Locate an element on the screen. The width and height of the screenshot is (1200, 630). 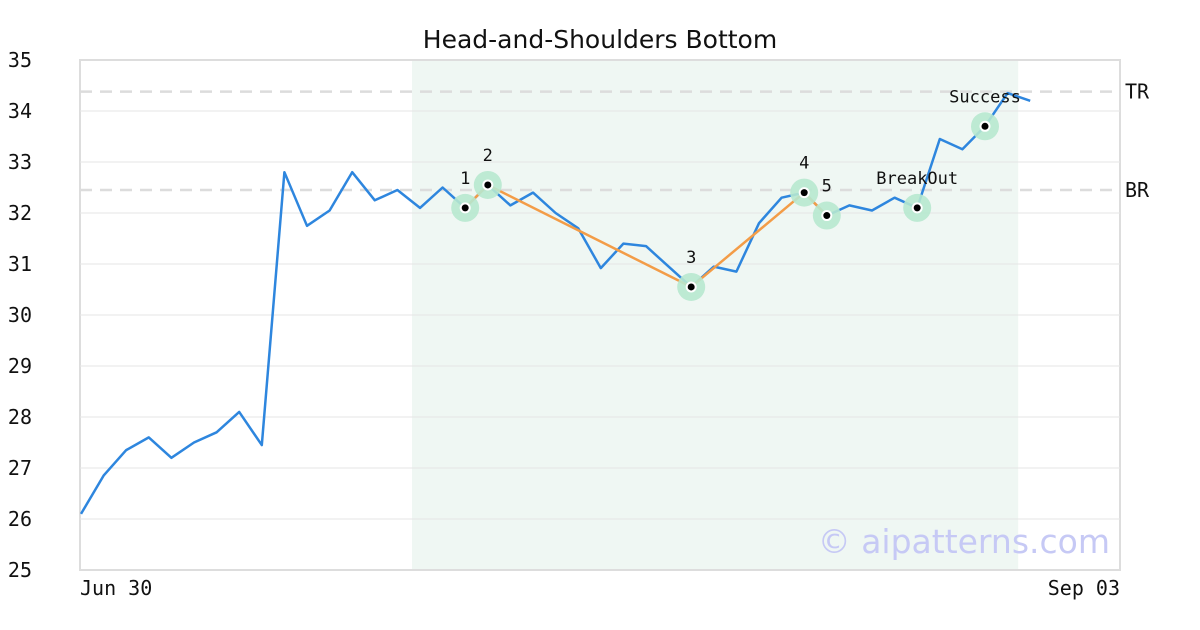
pattern-point-label: 2 is located at coordinates (488, 156).